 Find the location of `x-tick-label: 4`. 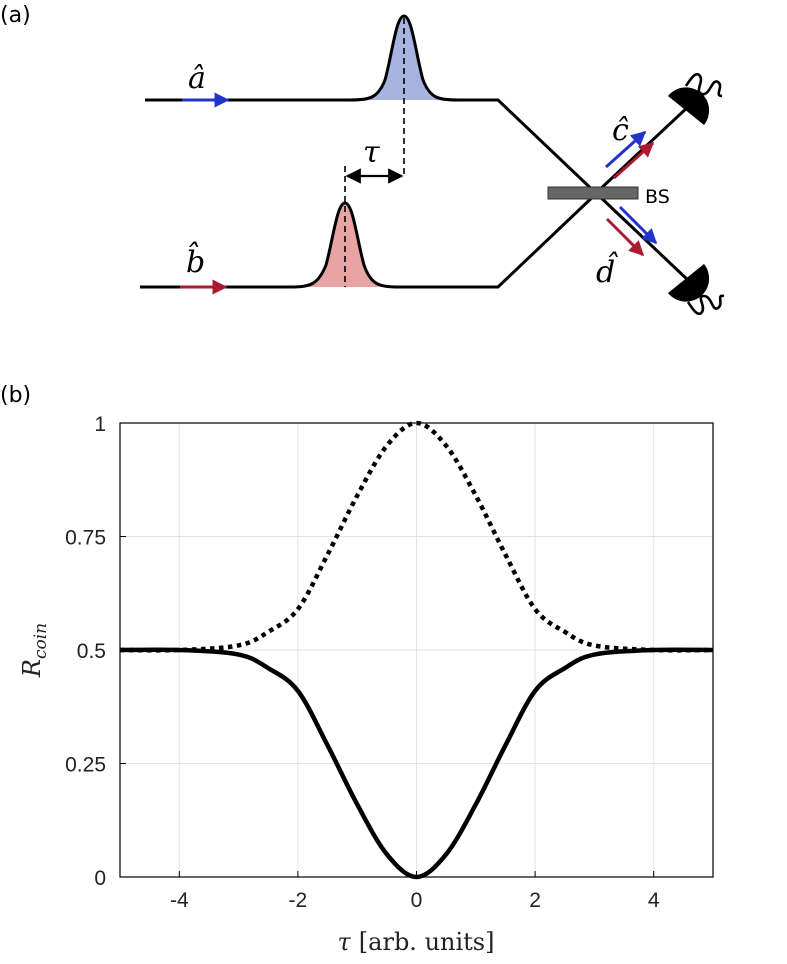

x-tick-label: 4 is located at coordinates (654, 900).